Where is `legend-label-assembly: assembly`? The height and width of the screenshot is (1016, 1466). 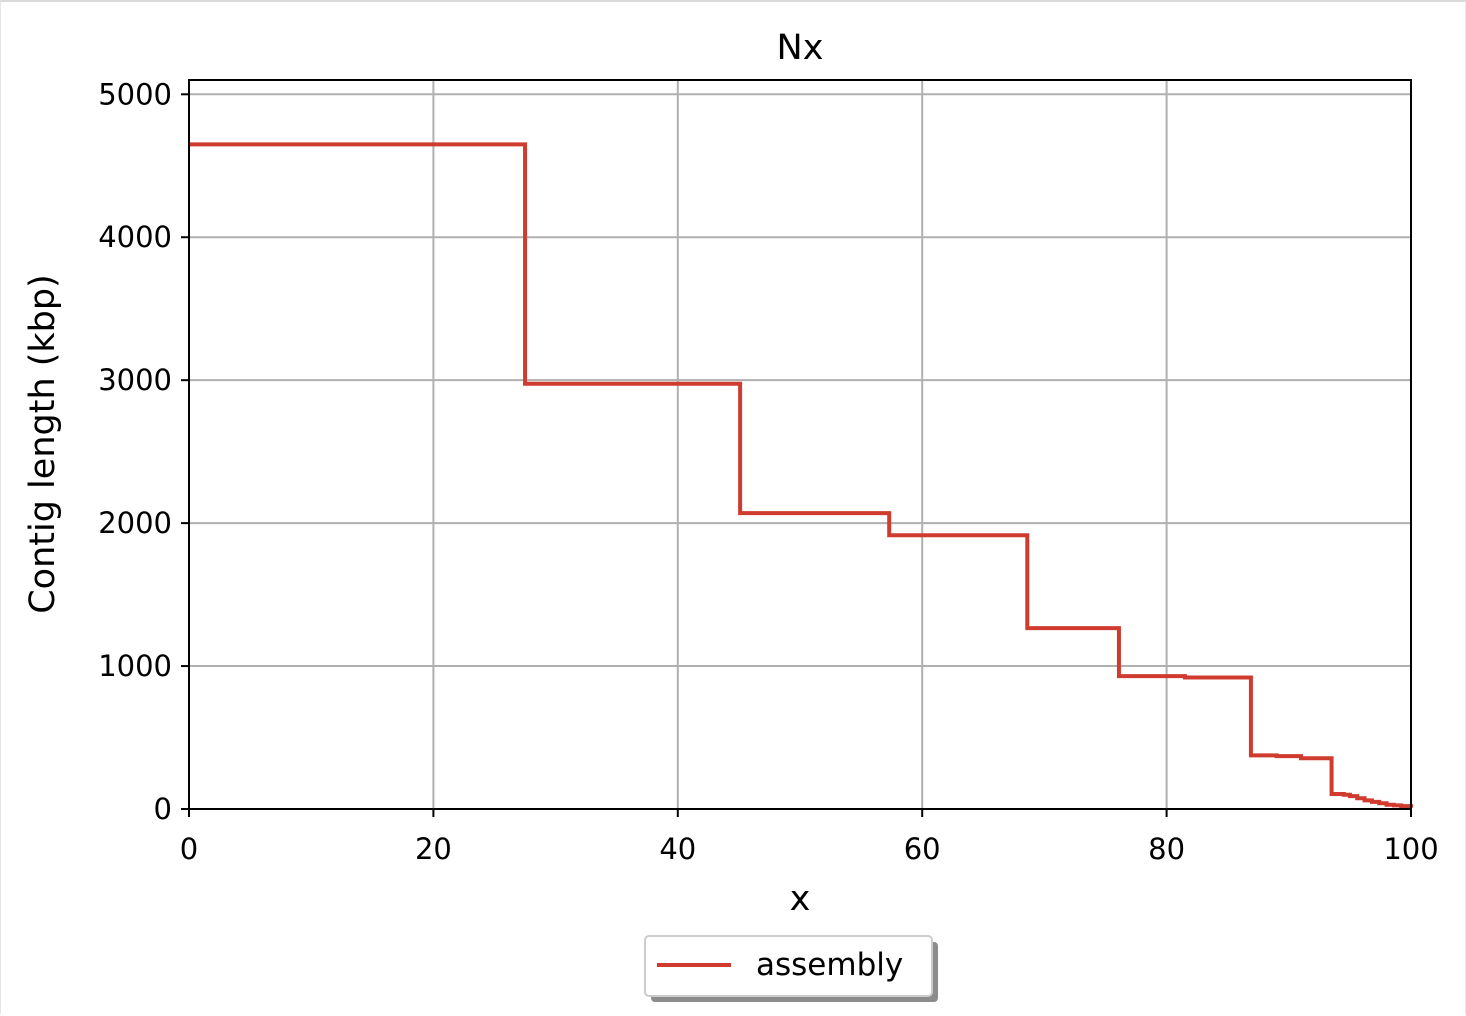
legend-label-assembly: assembly is located at coordinates (829, 965).